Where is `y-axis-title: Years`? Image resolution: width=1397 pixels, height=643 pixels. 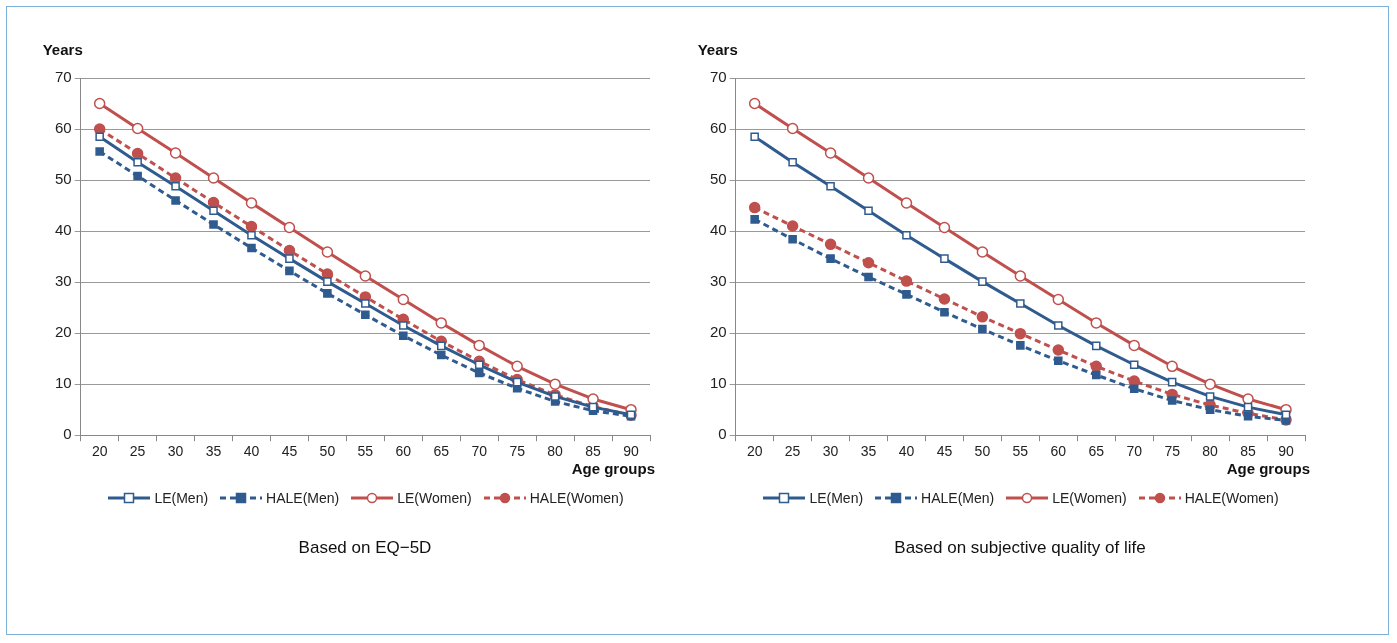
y-axis-title: Years is located at coordinates (62, 49).